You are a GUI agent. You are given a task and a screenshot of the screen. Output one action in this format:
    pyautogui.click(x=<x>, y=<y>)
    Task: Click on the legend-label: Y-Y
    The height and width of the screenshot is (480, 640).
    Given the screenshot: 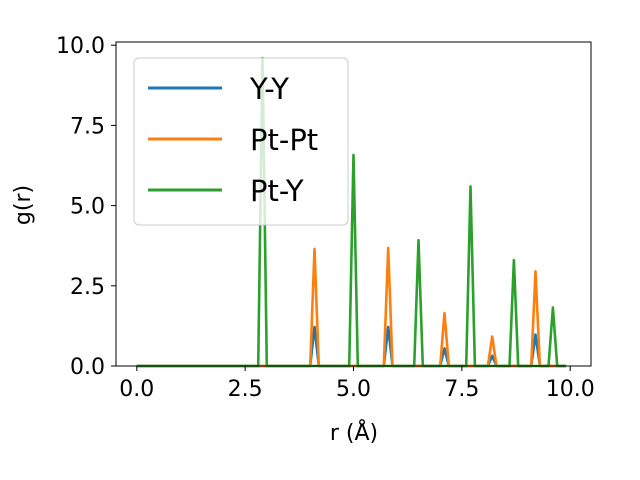 What is the action you would take?
    pyautogui.click(x=269, y=89)
    